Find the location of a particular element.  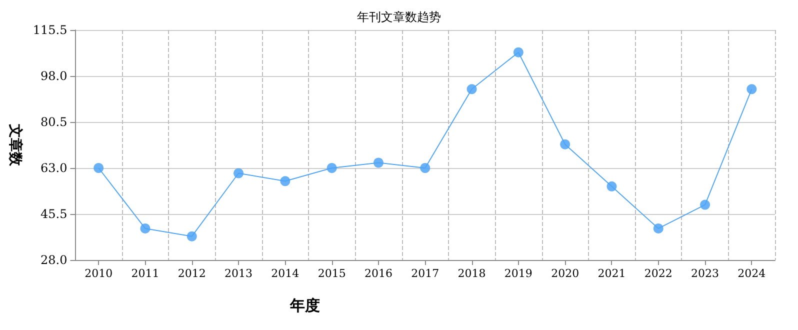

x-tick-label: 2019 is located at coordinates (518, 273).